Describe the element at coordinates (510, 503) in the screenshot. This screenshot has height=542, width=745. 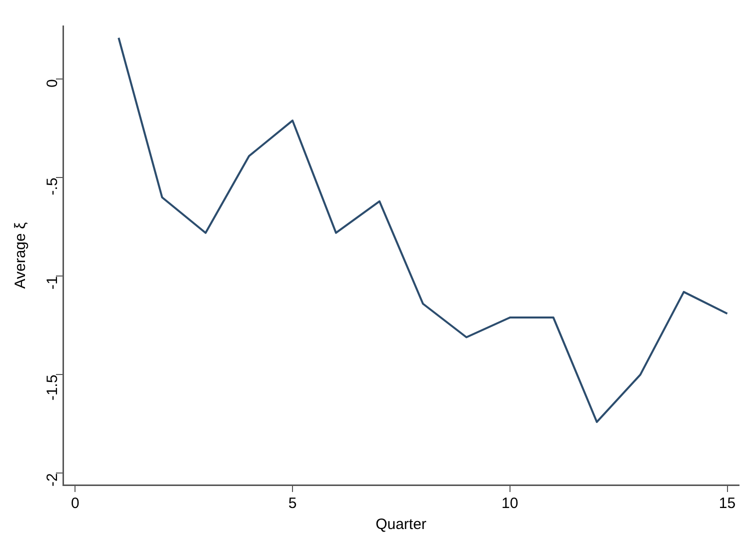
I see `x-tick-label: 10` at that location.